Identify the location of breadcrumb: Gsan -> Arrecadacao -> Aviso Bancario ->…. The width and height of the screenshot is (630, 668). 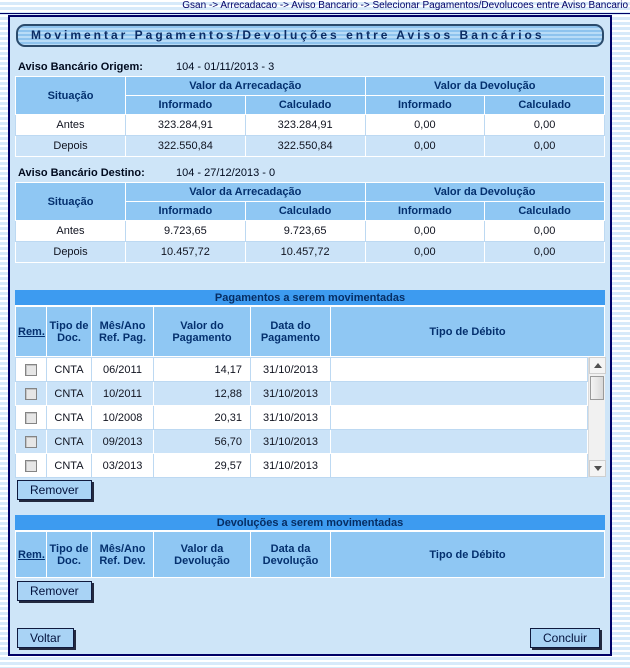
(315, 7).